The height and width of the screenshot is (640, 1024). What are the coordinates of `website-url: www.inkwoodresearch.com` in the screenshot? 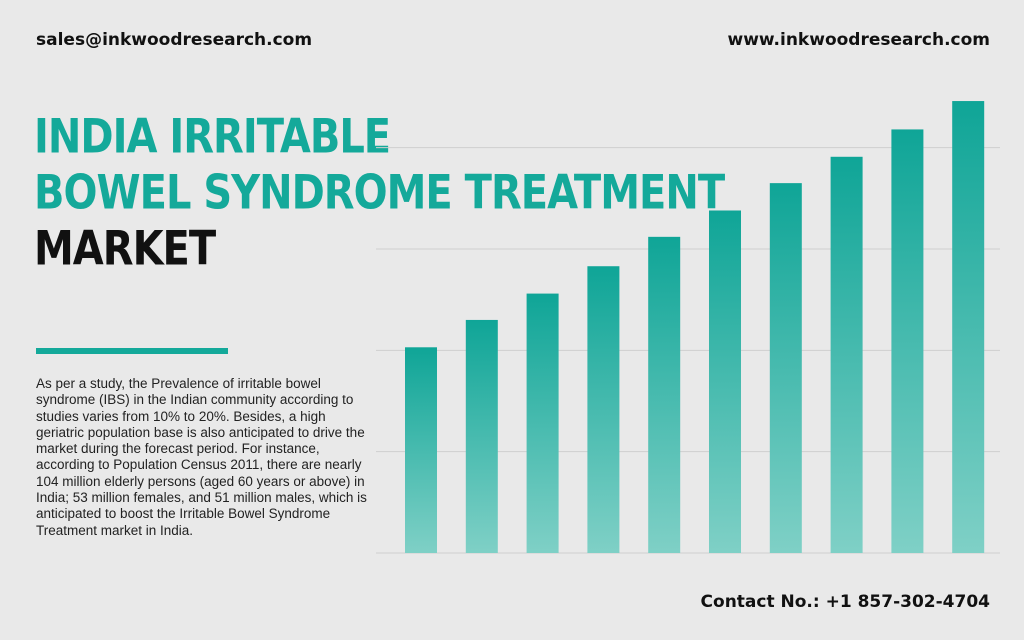 It's located at (858, 40).